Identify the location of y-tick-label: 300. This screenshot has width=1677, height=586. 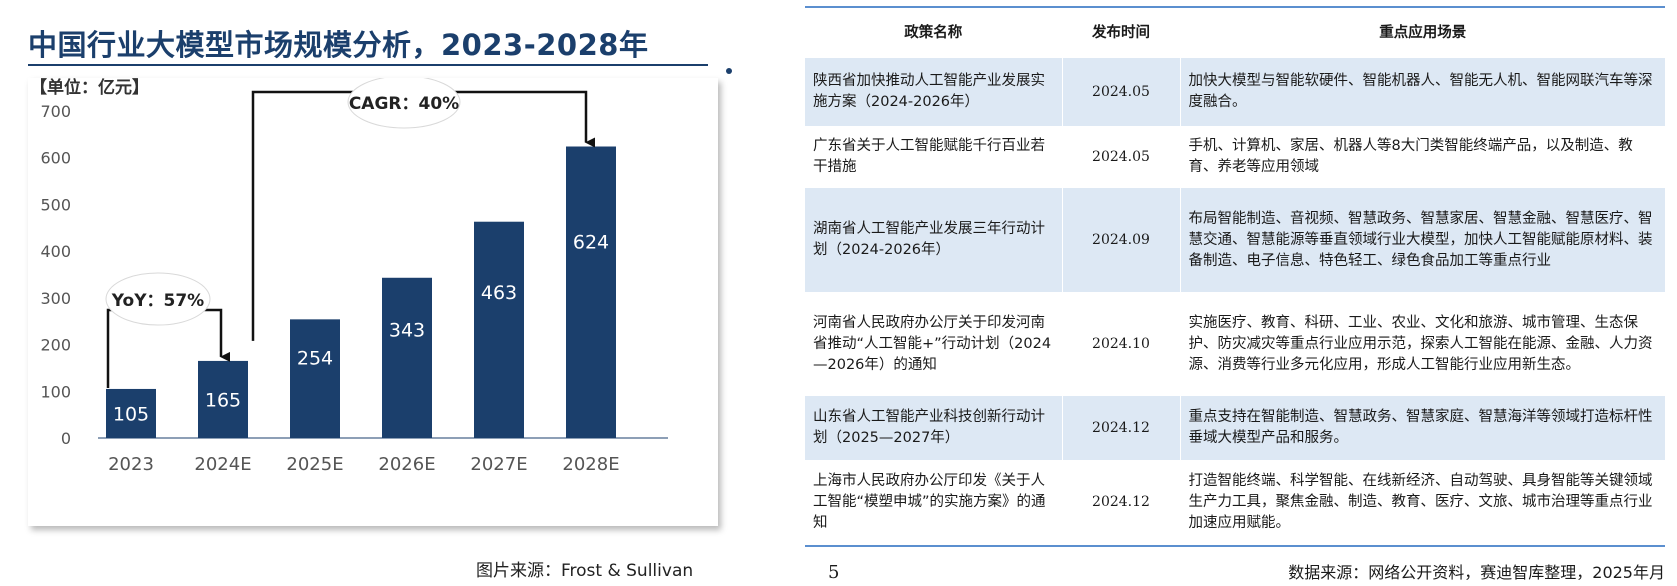
(55, 298).